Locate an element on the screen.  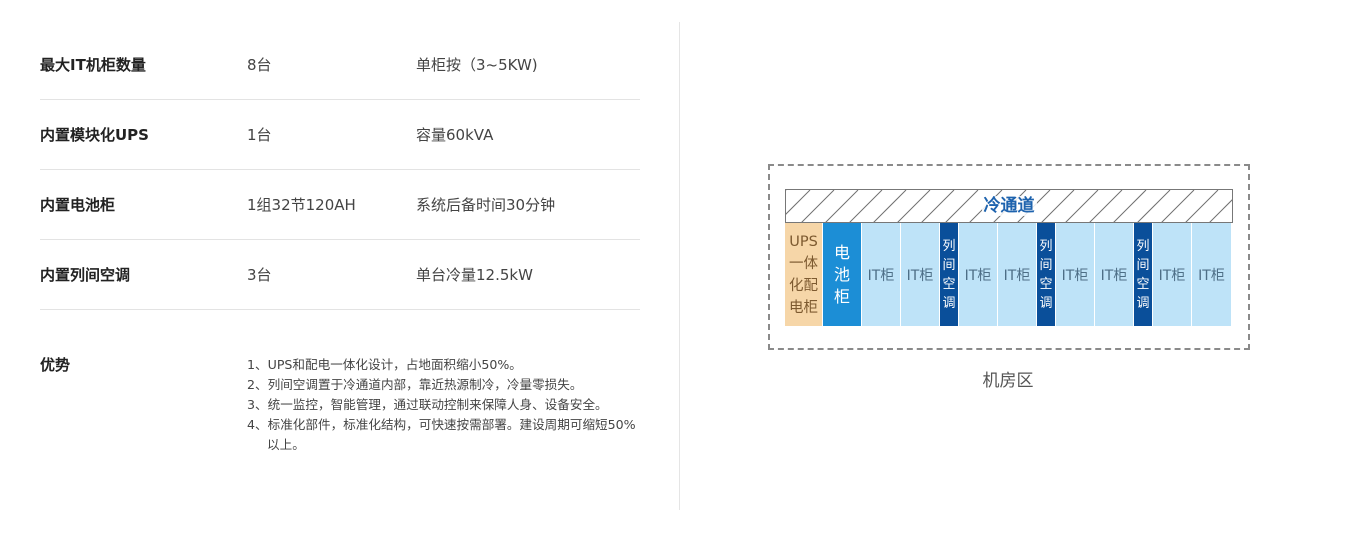
spec-row-ups: 内置模块化UPS 1台 容量60kVA is located at coordinates (340, 135).